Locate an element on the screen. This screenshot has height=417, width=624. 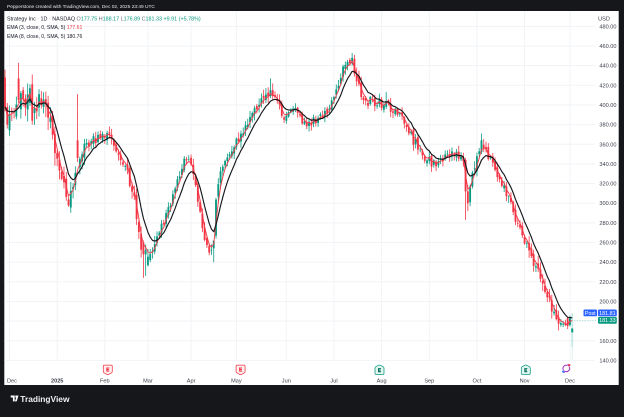
svg-text: USD is located at coordinates (604, 20).